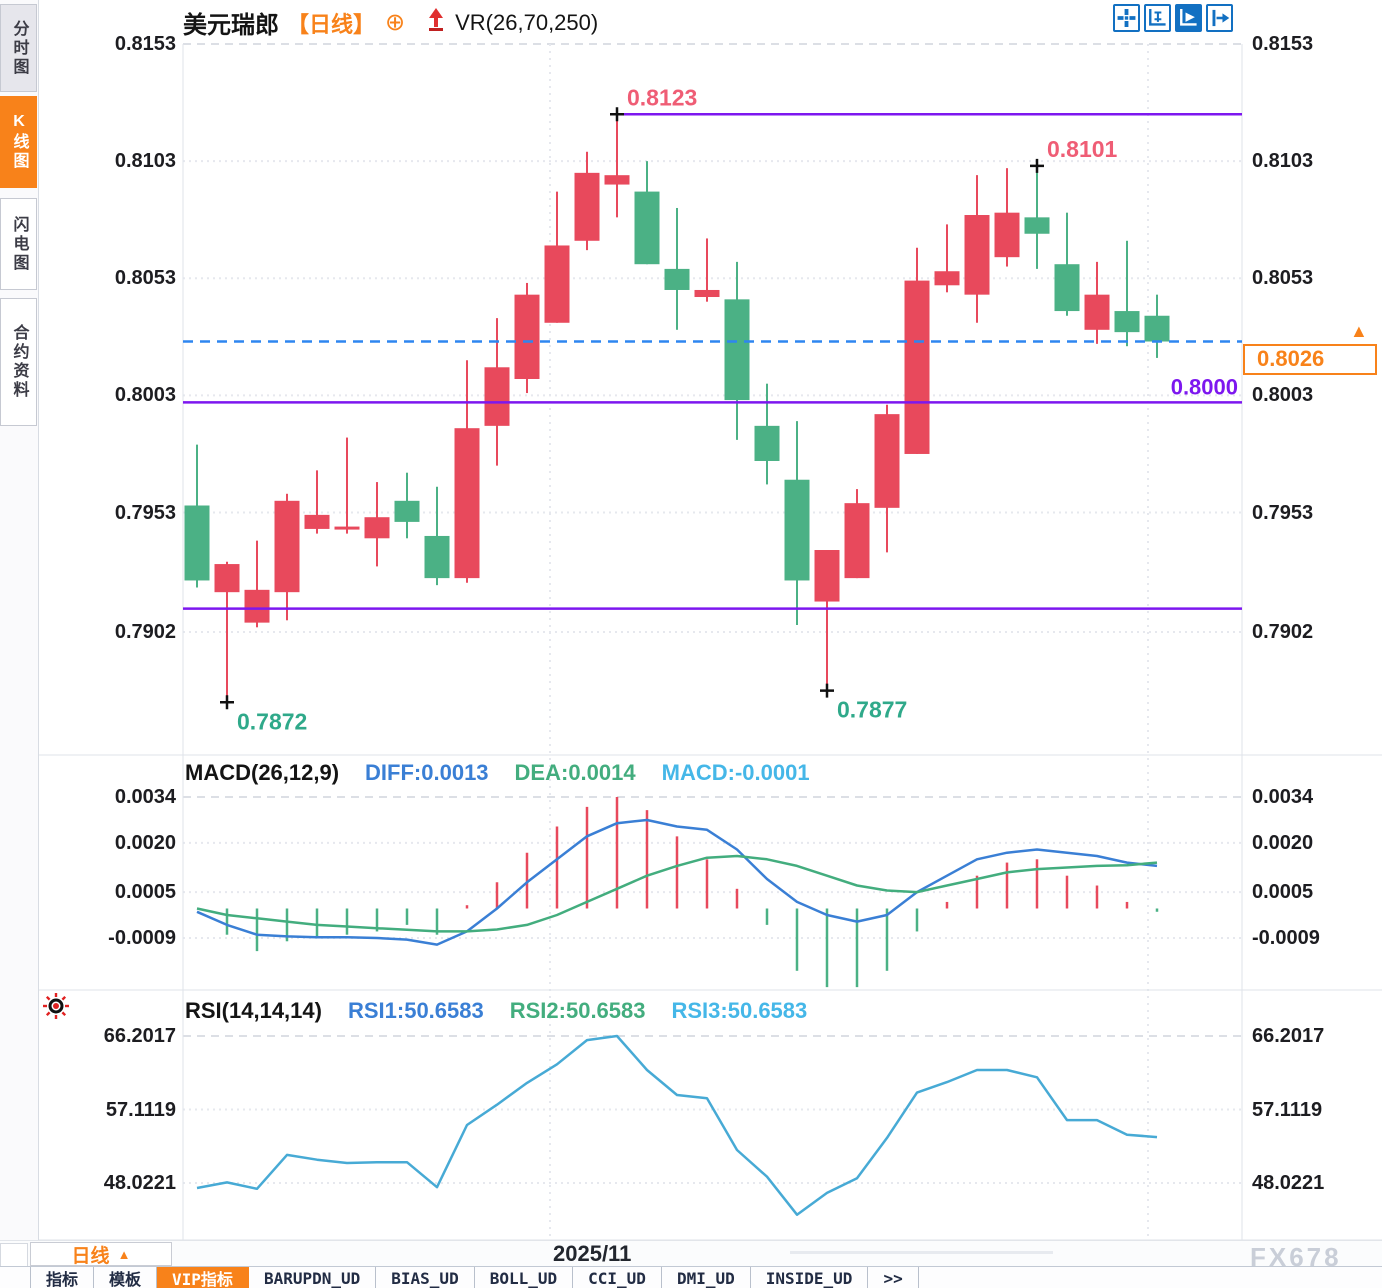 The width and height of the screenshot is (1382, 1288). What do you see at coordinates (313, 1277) in the screenshot?
I see `bottom-tab-4: BARUPDN_UD` at bounding box center [313, 1277].